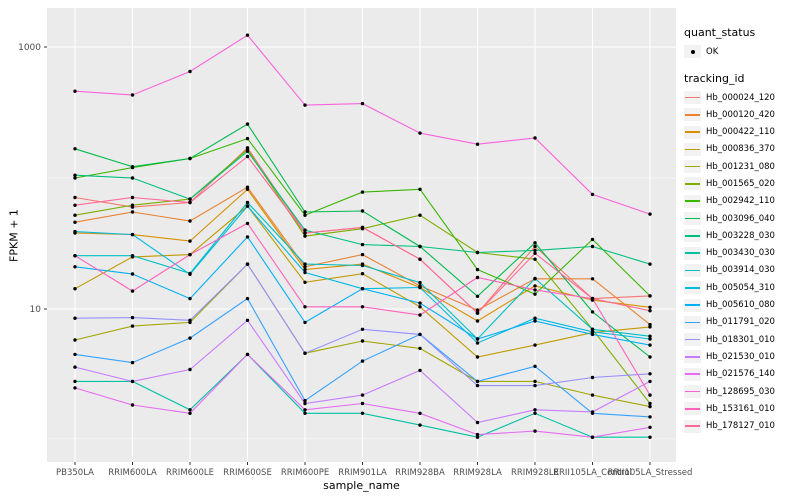 The image size is (800, 500). I want to click on legend-entry: Hb_018301_010, so click(741, 340).